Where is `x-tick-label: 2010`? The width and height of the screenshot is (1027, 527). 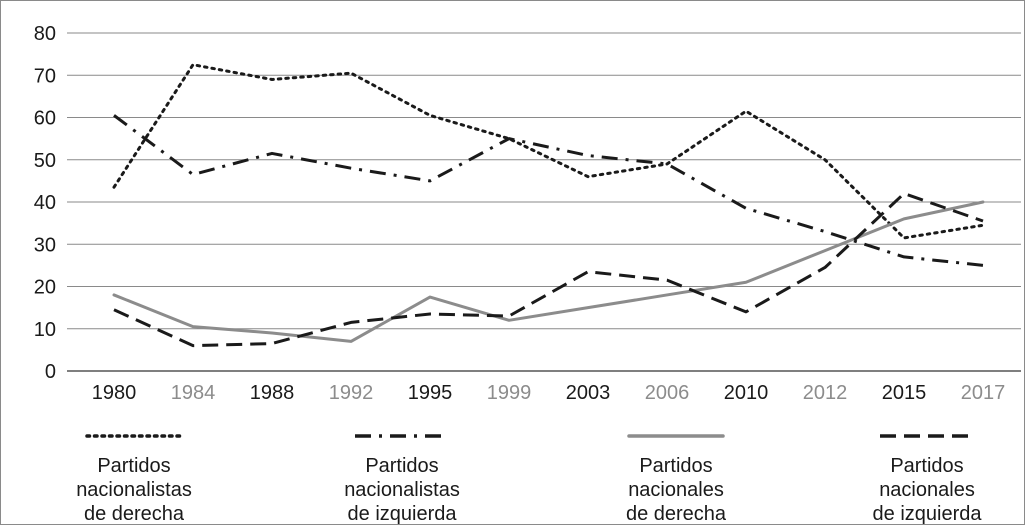 x-tick-label: 2010 is located at coordinates (746, 393).